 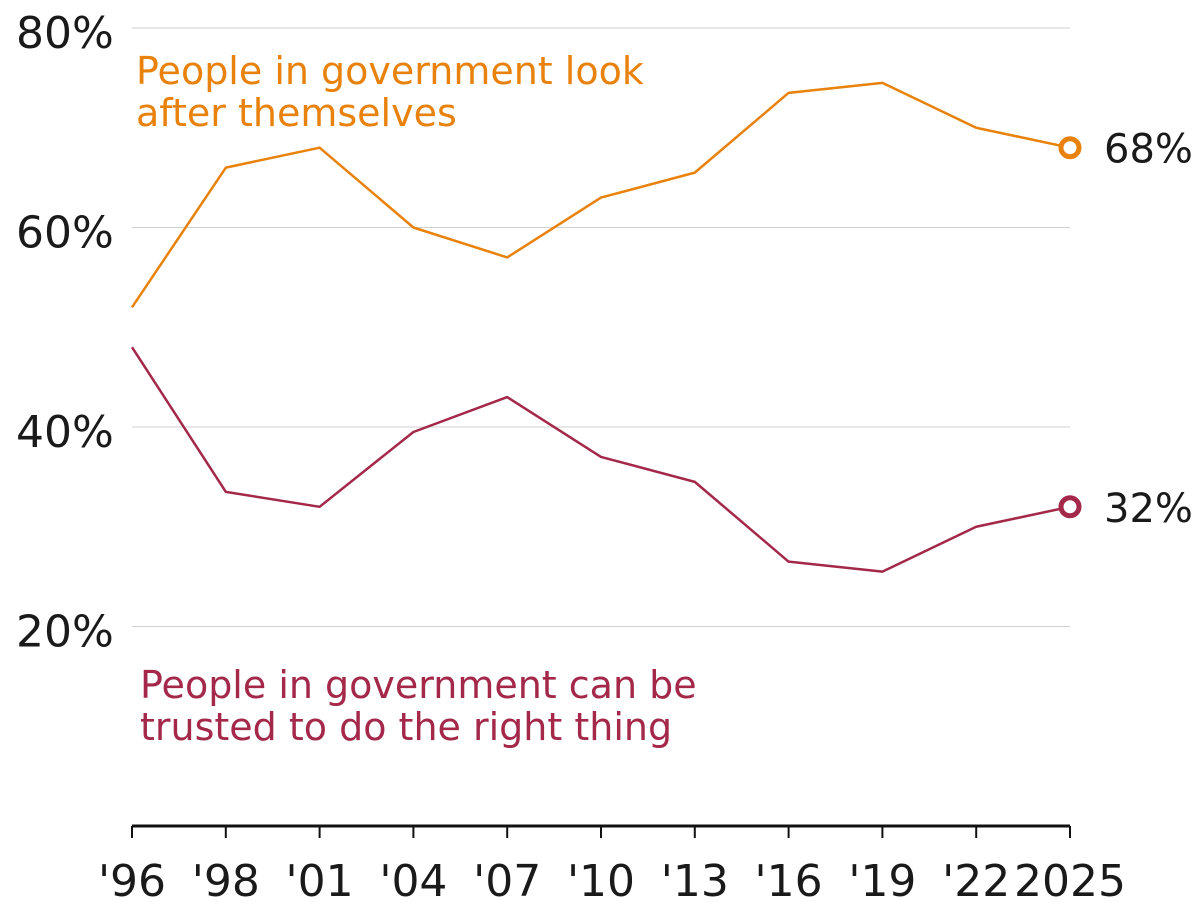 I want to click on x-tick-label-6: '13, so click(x=695, y=879).